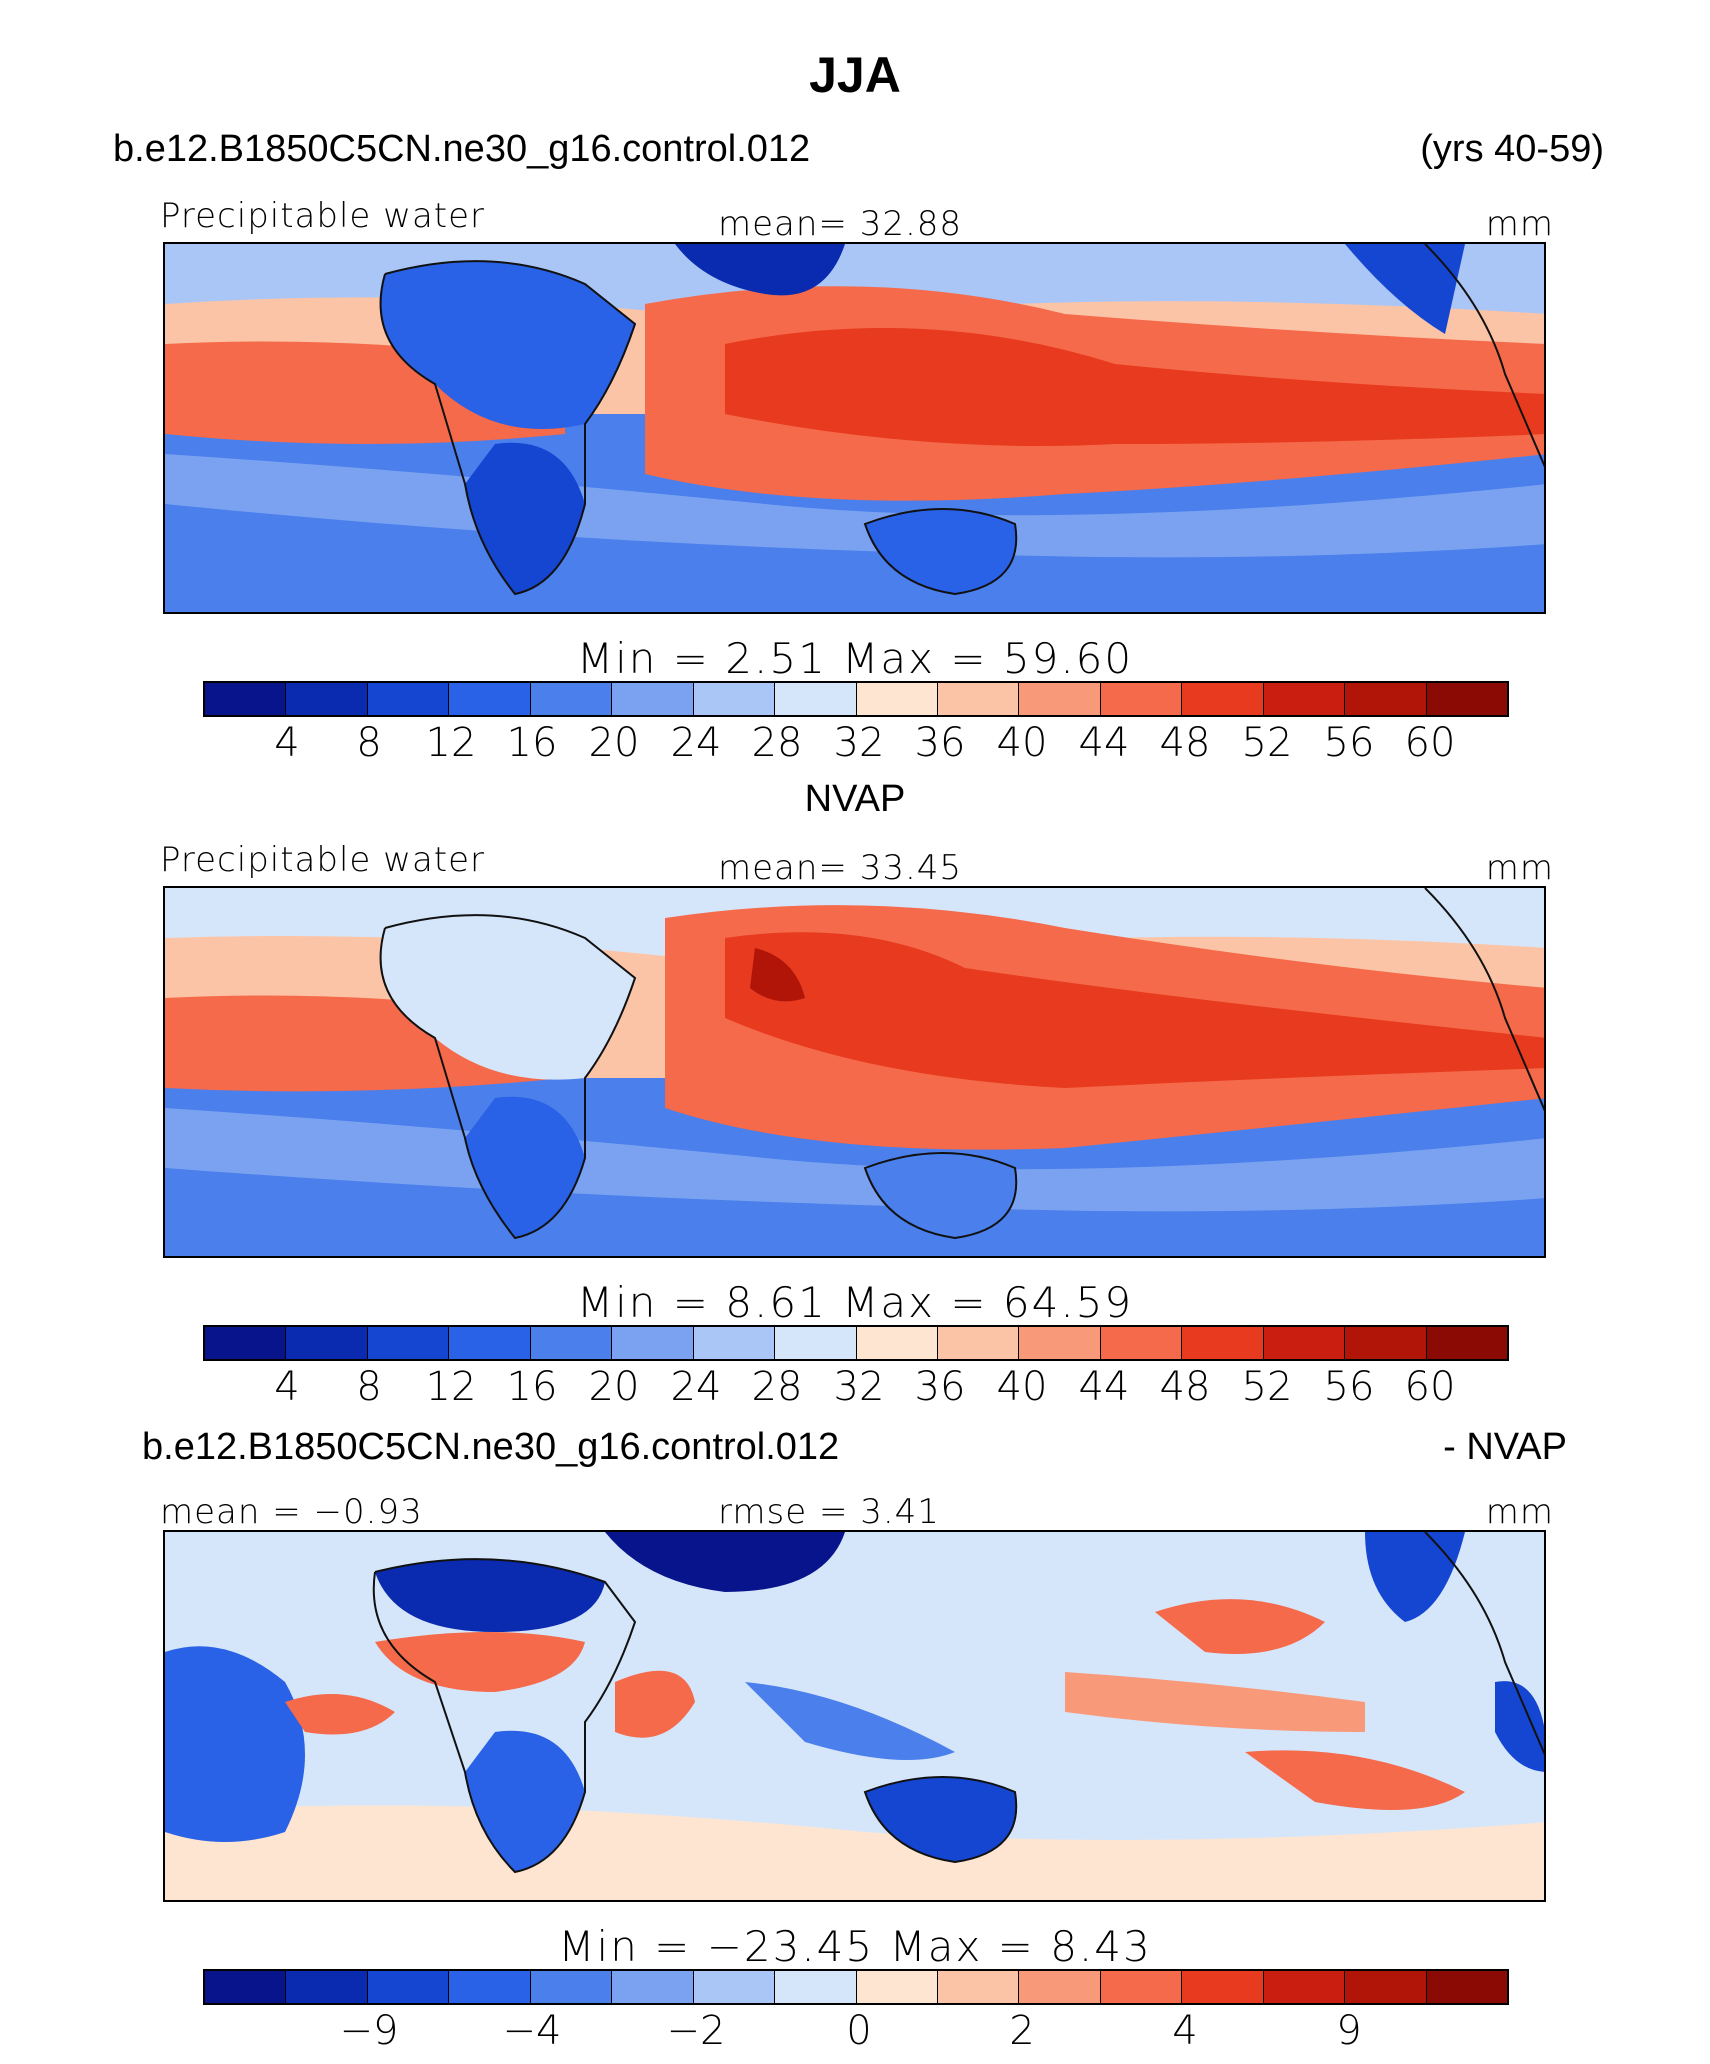 This screenshot has height=2064, width=1710. I want to click on page-title: JJA, so click(855, 75).